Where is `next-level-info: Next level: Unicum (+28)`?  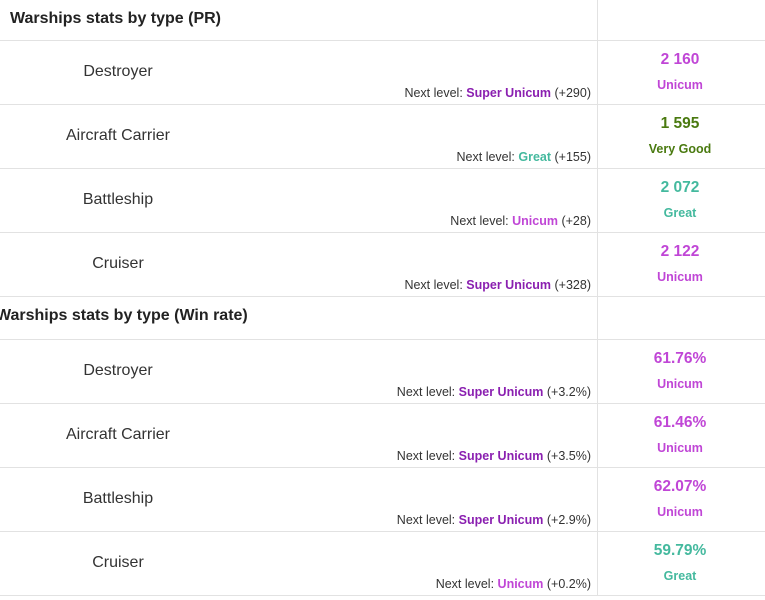
next-level-info: Next level: Unicum (+28) is located at coordinates (520, 221).